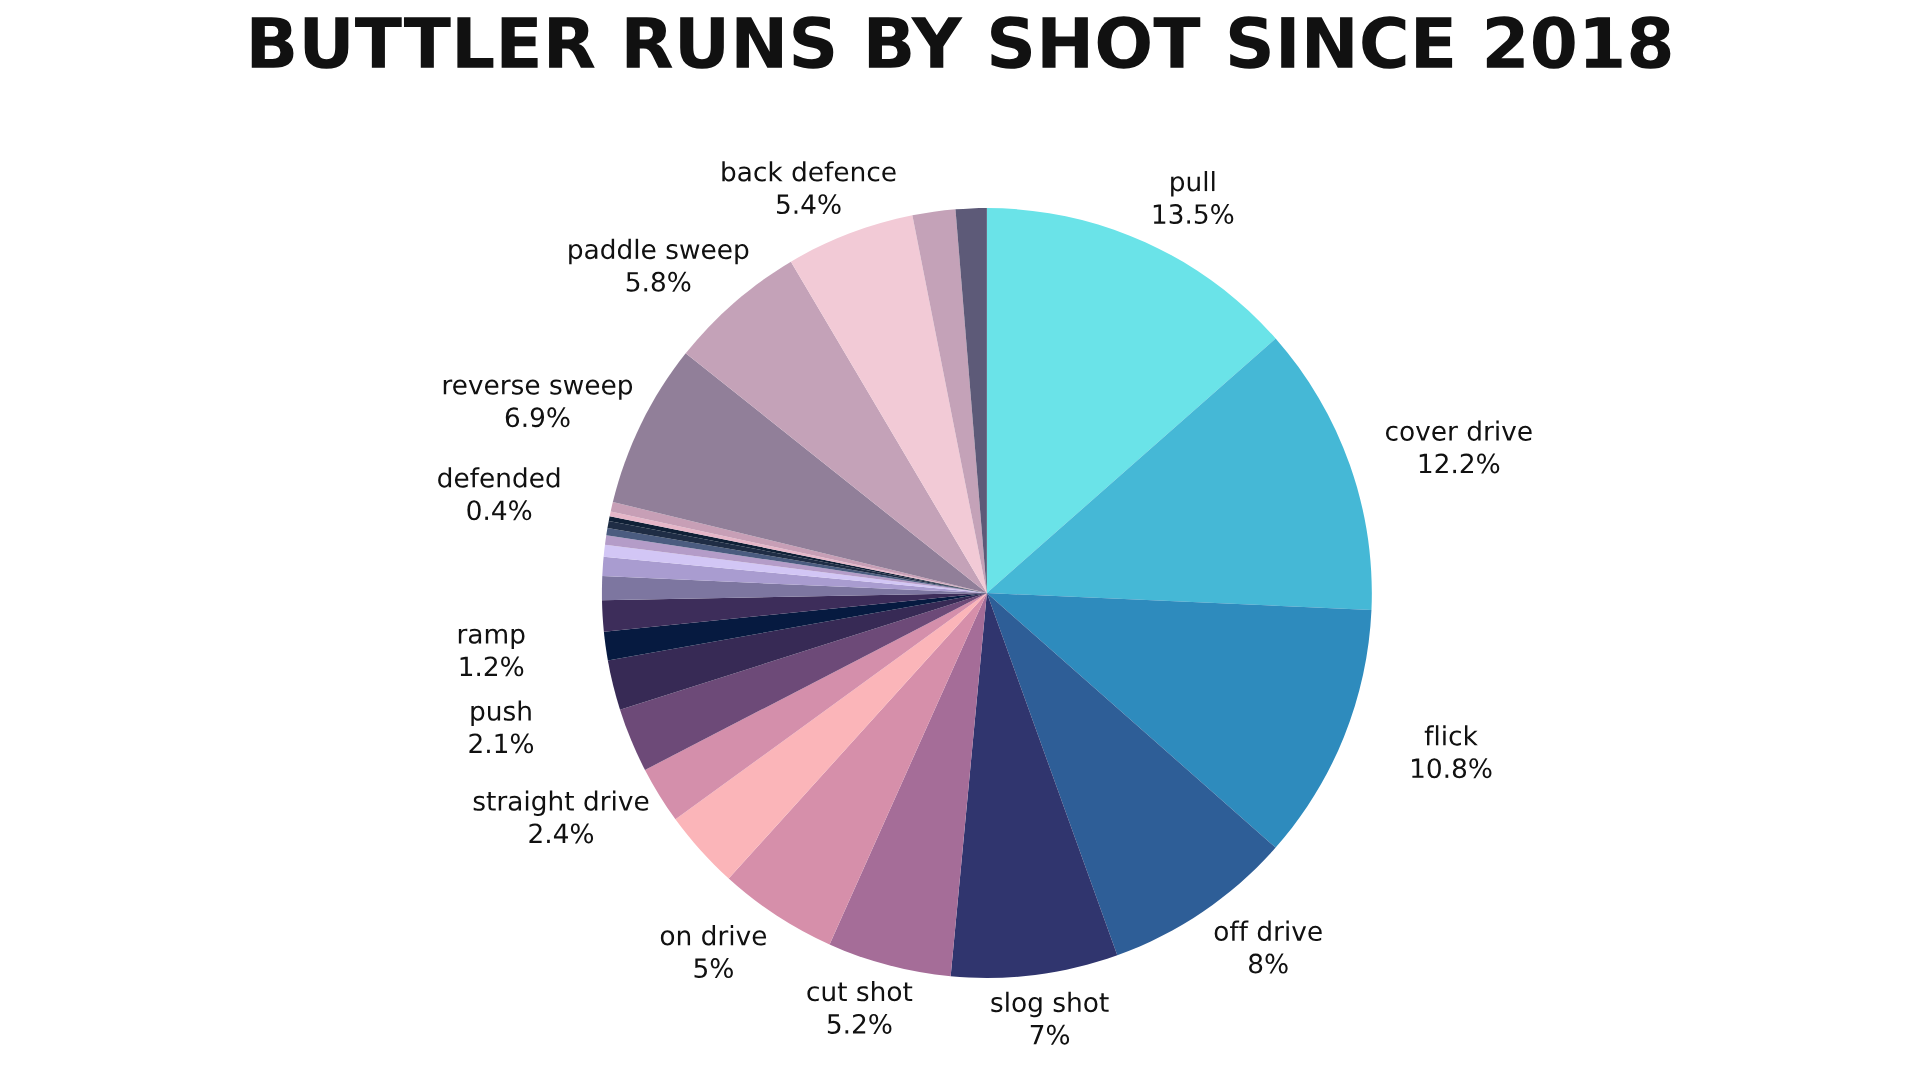  Describe the element at coordinates (961, 42) in the screenshot. I see `chart-title: BUTTLER RUNS BY SHOT SINCE 2018` at that location.